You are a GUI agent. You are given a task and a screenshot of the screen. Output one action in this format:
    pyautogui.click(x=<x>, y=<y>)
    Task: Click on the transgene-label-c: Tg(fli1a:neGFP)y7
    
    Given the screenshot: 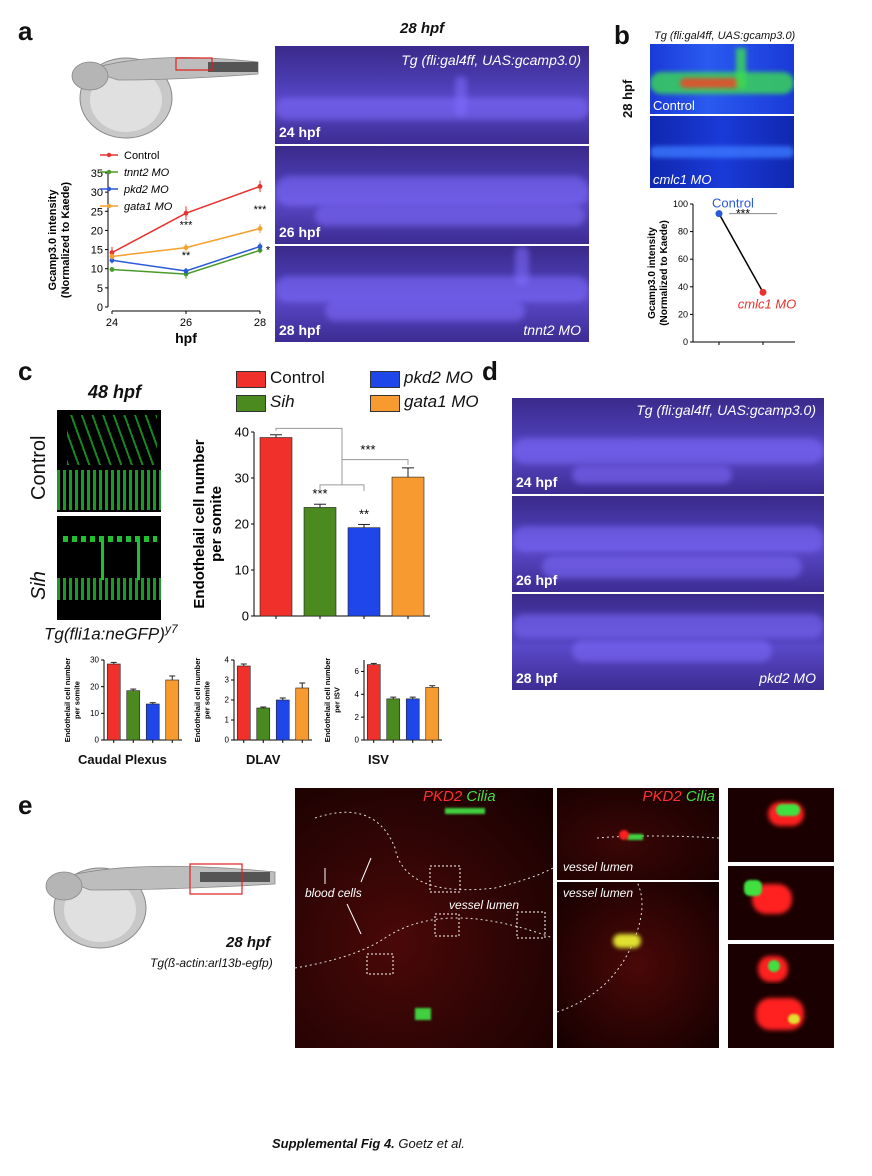 What is the action you would take?
    pyautogui.click(x=111, y=633)
    